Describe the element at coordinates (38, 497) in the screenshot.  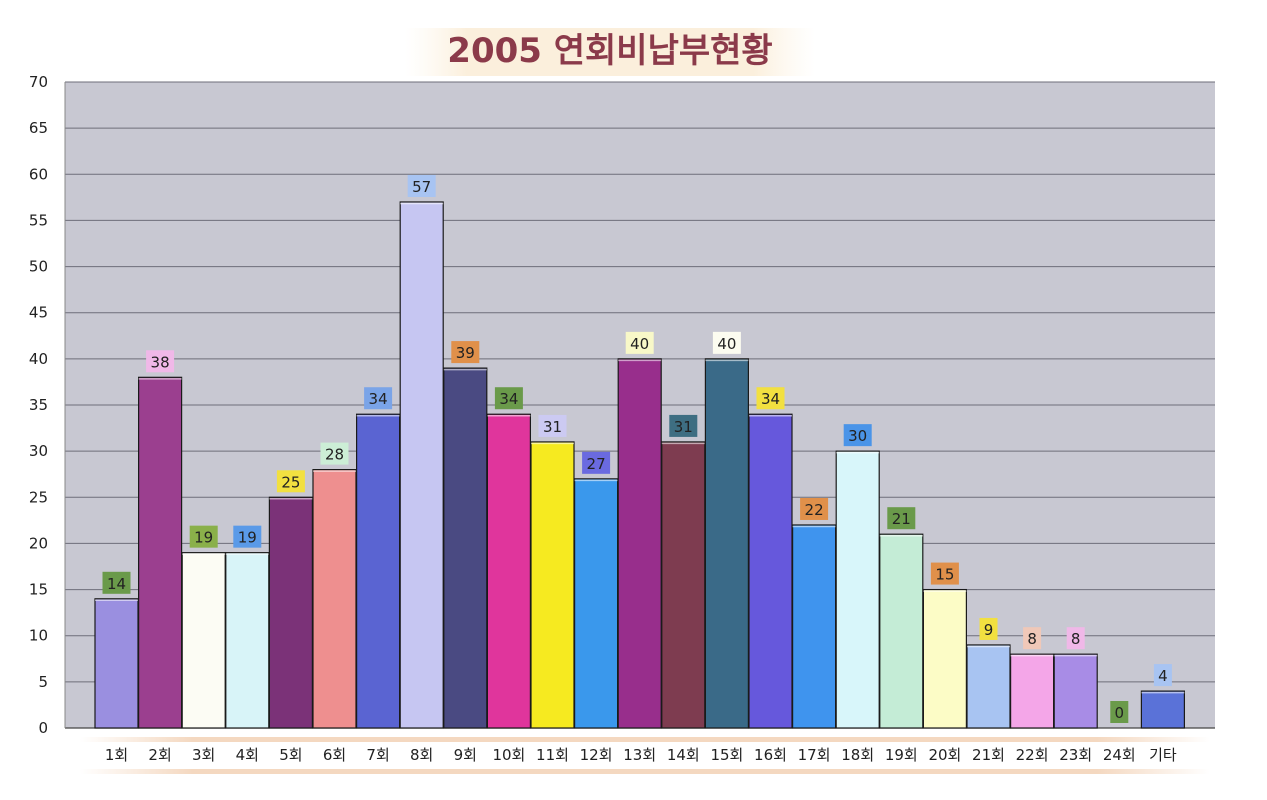
I see `y-tick-label: 25` at that location.